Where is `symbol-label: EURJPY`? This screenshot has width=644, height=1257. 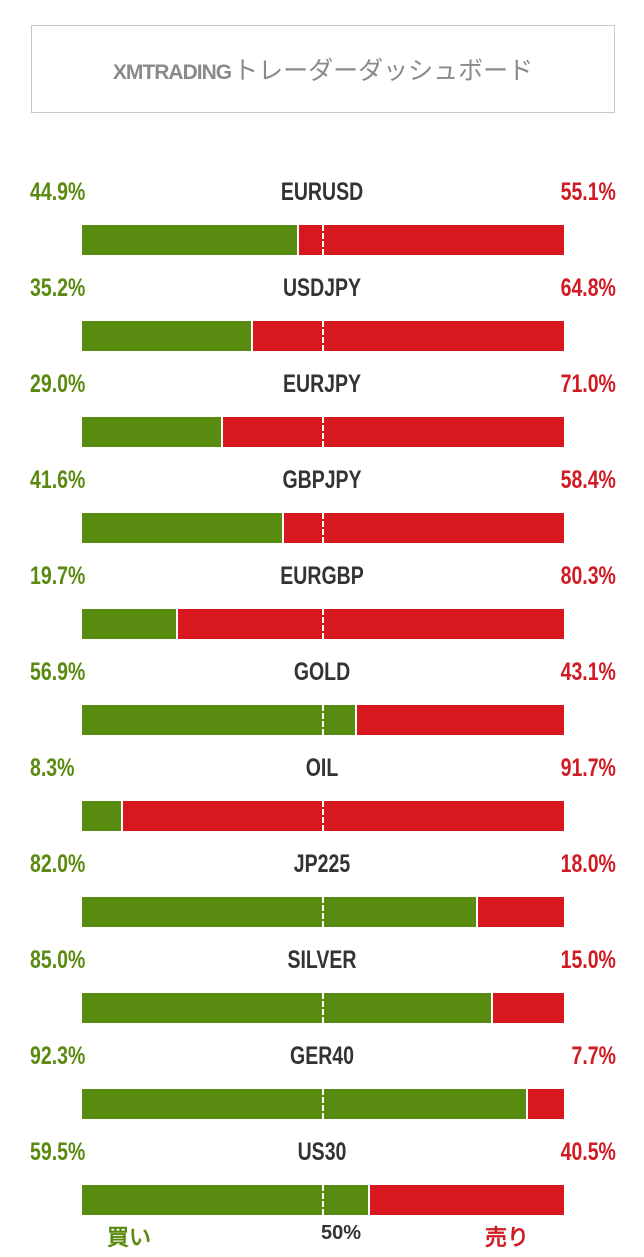 symbol-label: EURJPY is located at coordinates (322, 384).